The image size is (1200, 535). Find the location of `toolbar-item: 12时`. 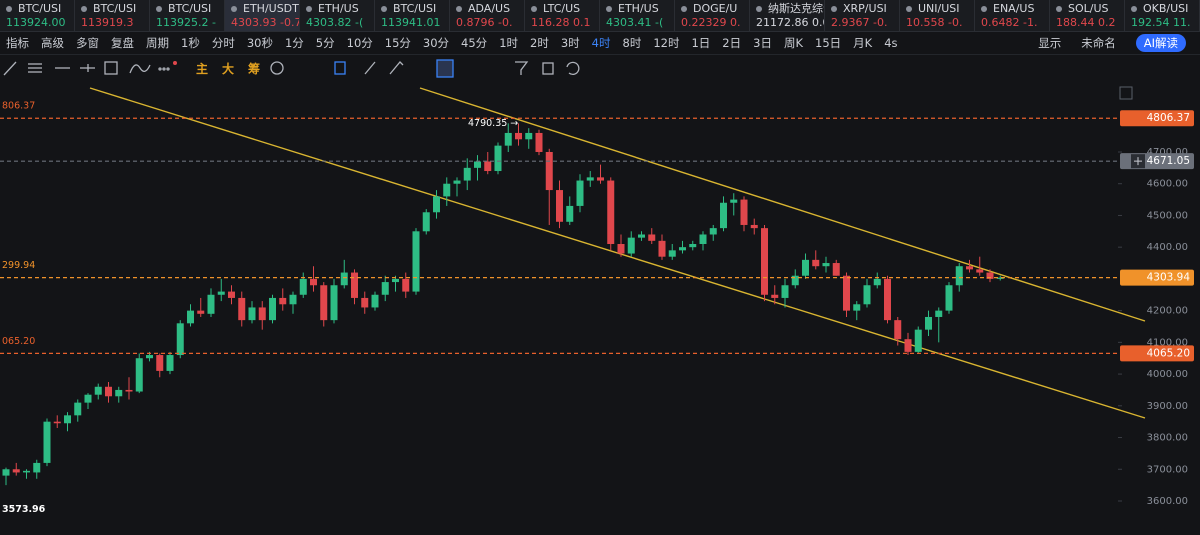

toolbar-item: 12时 is located at coordinates (666, 43).